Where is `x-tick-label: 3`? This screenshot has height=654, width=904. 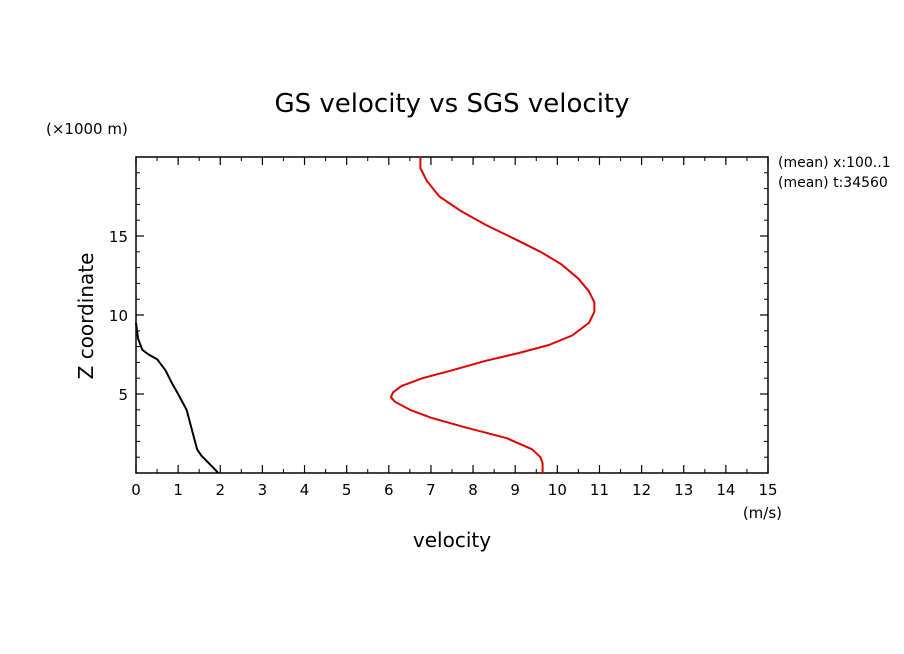
x-tick-label: 3 is located at coordinates (263, 490).